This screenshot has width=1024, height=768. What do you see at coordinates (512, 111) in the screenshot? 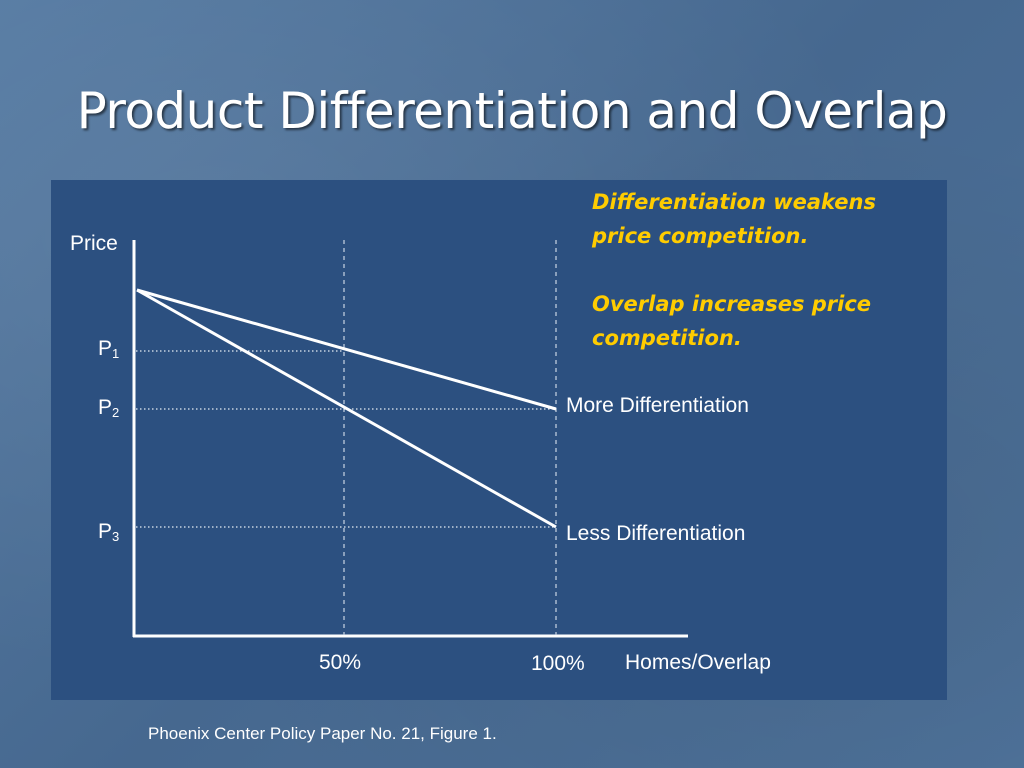
I see `slide-title: Product Differentiation and Overlap` at bounding box center [512, 111].